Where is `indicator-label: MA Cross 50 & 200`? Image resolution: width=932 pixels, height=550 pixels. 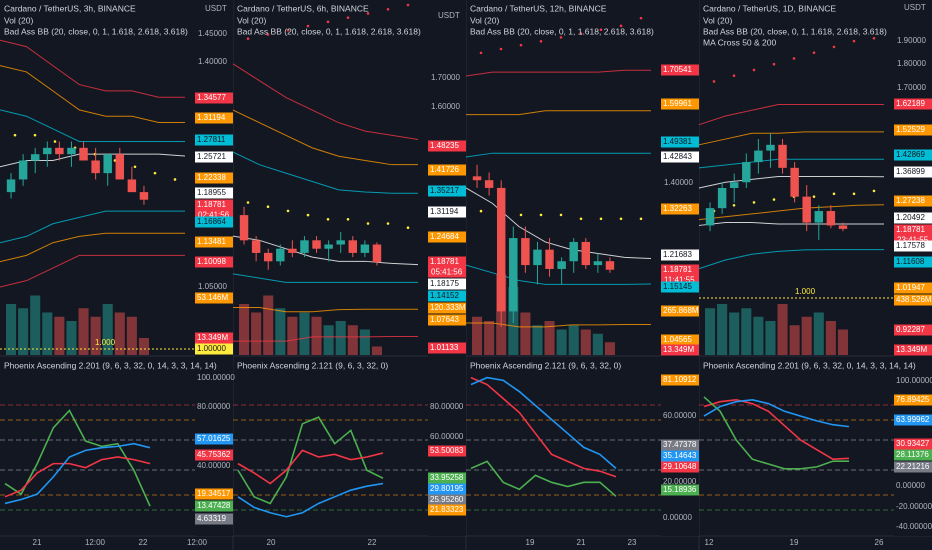
indicator-label: MA Cross 50 & 200 is located at coordinates (740, 42).